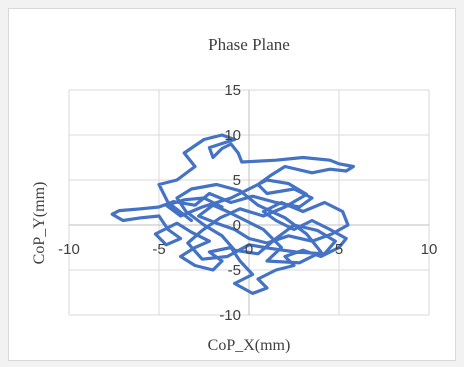 This screenshot has height=367, width=464. I want to click on y-axis-title: CoP_Y(mm), so click(39, 223).